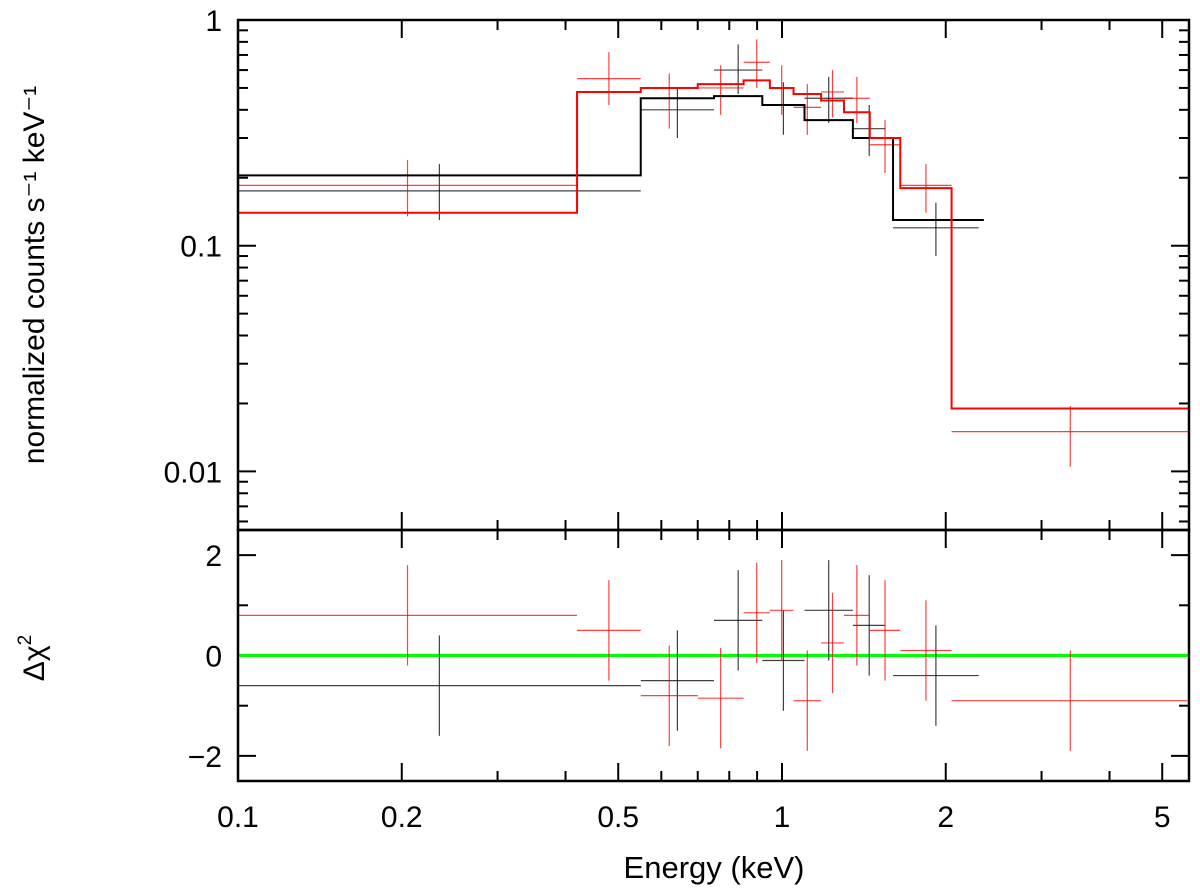 The height and width of the screenshot is (895, 1200). I want to click on y-tick-label: 0.01, so click(193, 472).